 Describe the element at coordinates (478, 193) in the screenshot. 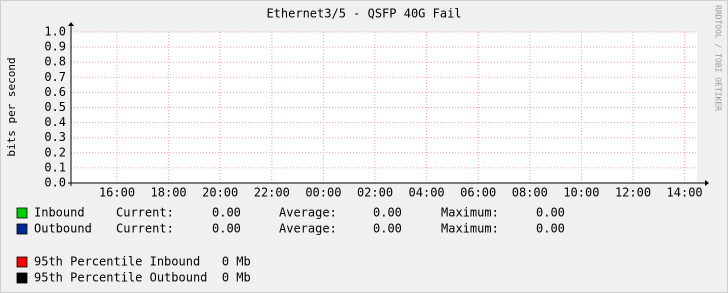

I see `x-tick-label: 06:00` at that location.